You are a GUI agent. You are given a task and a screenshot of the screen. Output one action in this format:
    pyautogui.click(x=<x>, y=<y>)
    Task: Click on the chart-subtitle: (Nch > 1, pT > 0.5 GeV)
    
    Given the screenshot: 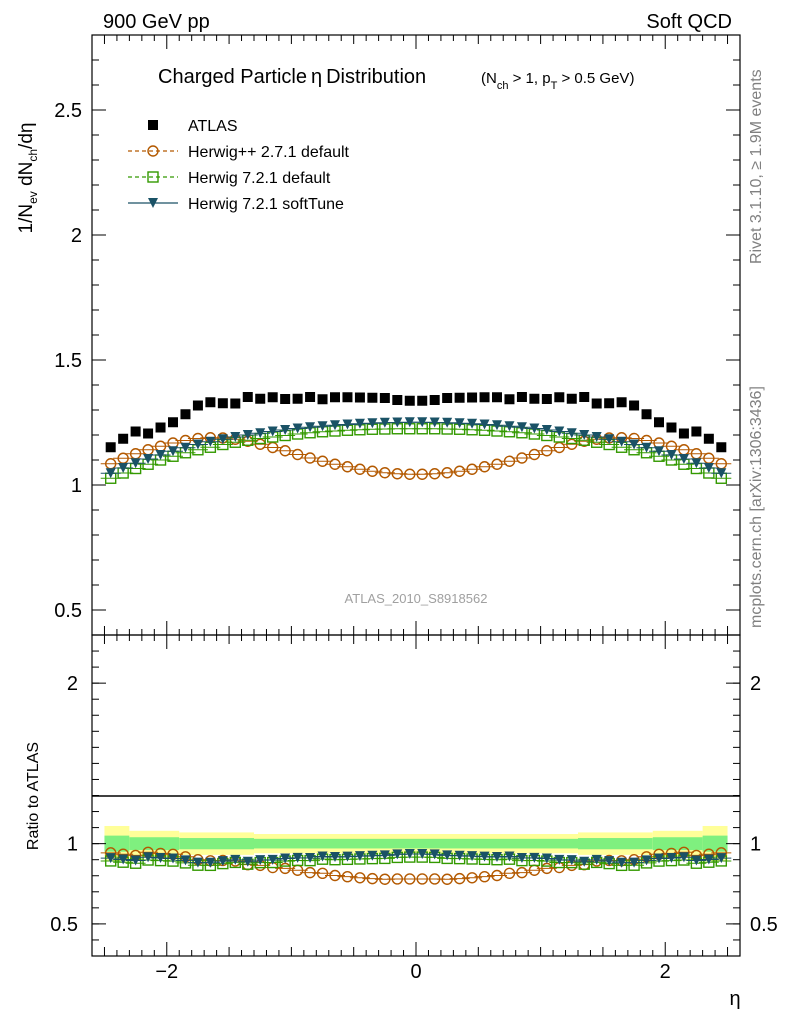 What is the action you would take?
    pyautogui.click(x=557, y=81)
    